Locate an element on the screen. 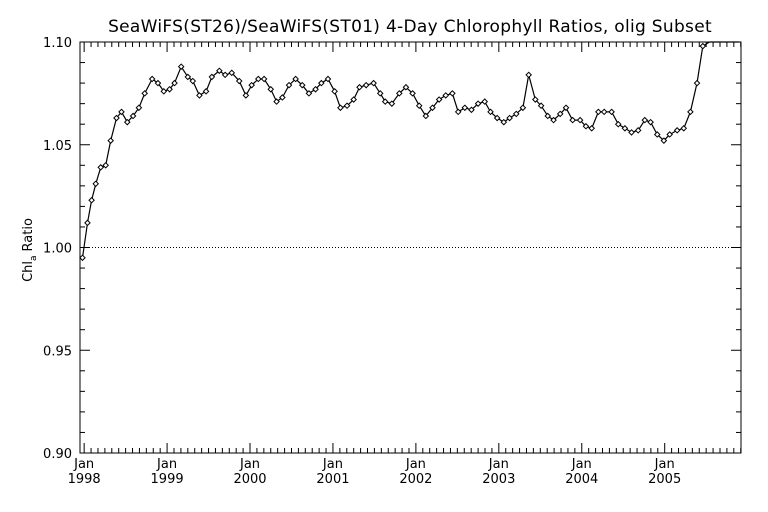 The image size is (768, 512). x-tick-year-label: 2000 is located at coordinates (249, 479).